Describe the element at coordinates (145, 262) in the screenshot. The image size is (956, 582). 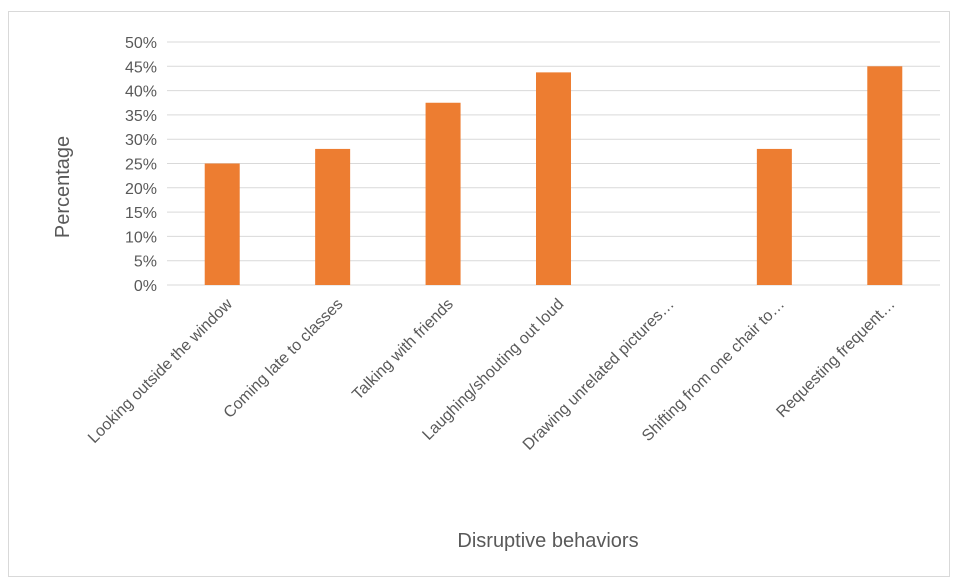
I see `y-tick-label: 5%` at that location.